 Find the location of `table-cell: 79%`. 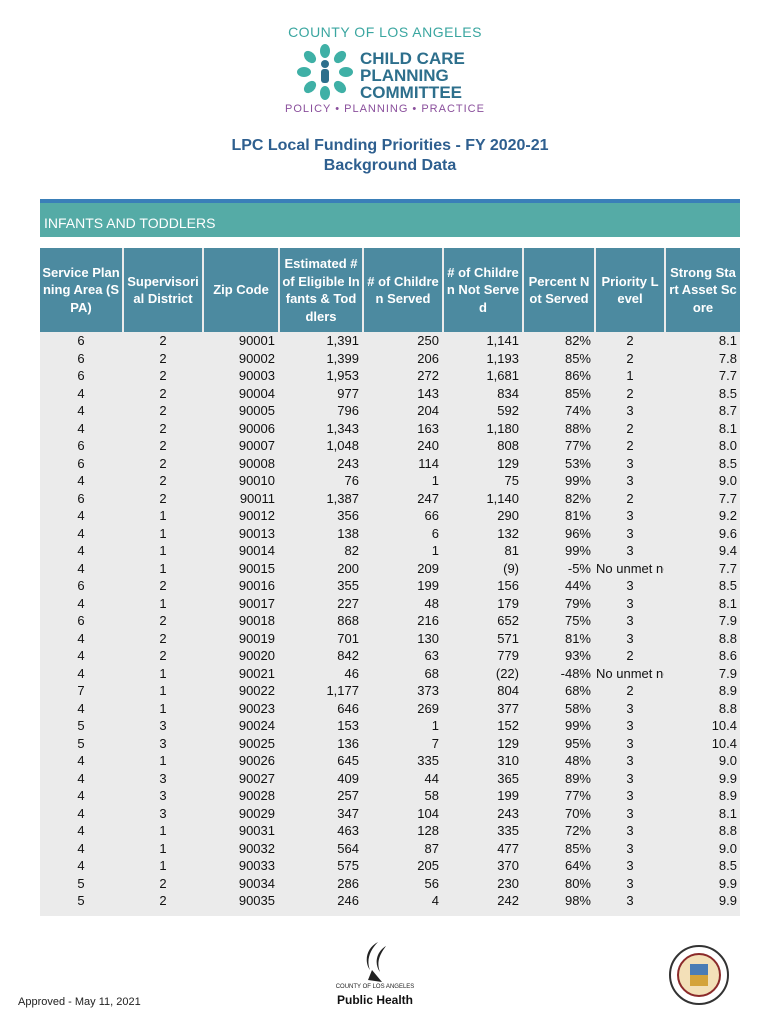

table-cell: 79% is located at coordinates (577, 603).